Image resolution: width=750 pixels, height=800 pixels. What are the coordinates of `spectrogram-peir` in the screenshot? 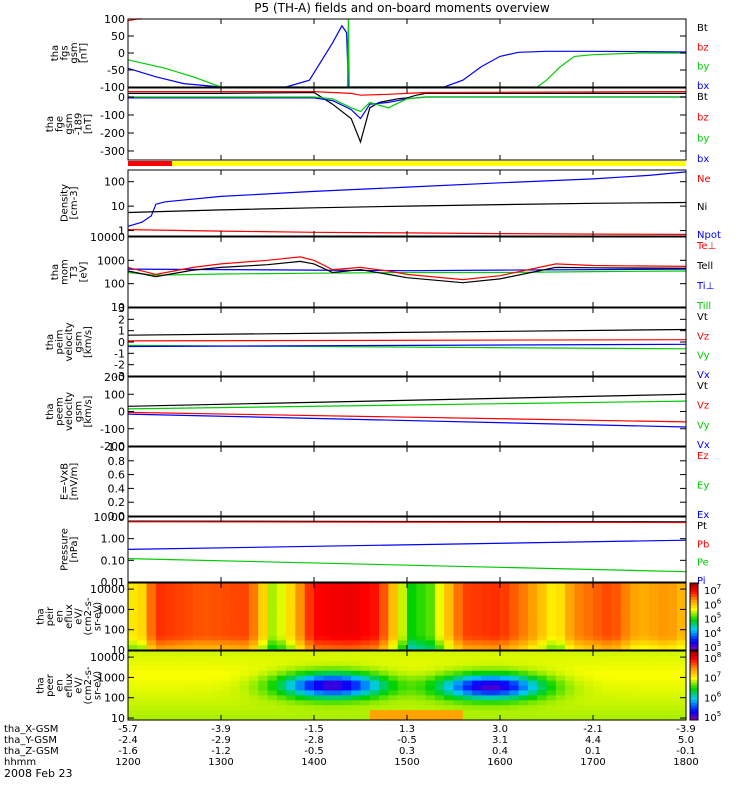 It's located at (407, 617).